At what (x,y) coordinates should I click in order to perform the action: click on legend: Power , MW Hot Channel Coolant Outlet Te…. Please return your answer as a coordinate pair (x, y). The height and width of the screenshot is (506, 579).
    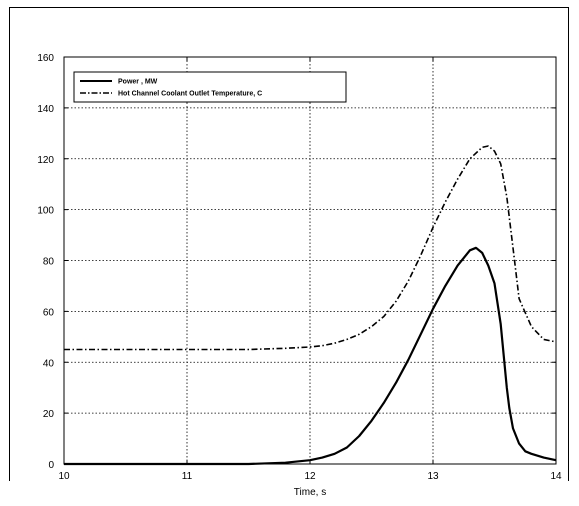
    Looking at the image, I should click on (210, 87).